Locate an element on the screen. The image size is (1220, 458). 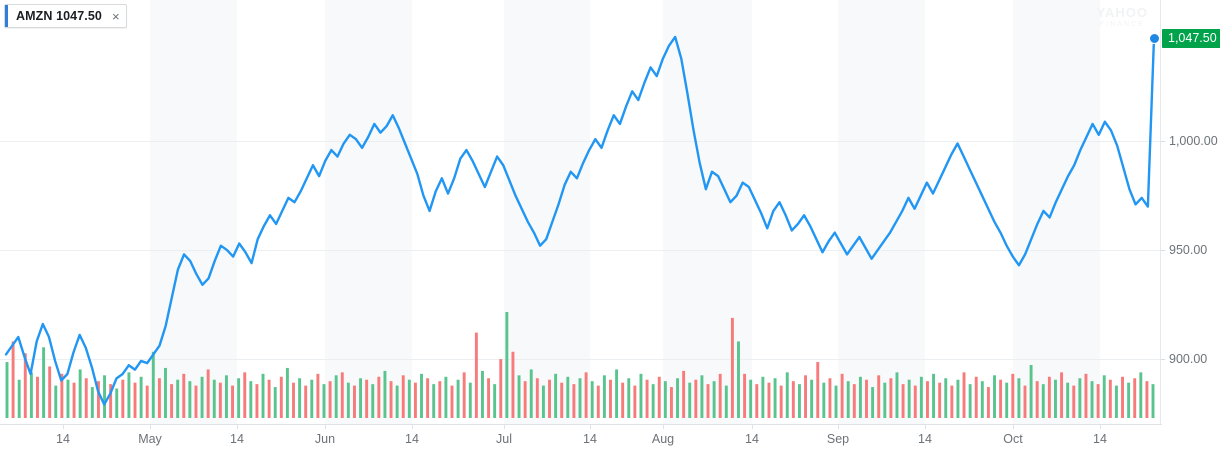
watermark-line-2: FINANCE is located at coordinates (1122, 24).